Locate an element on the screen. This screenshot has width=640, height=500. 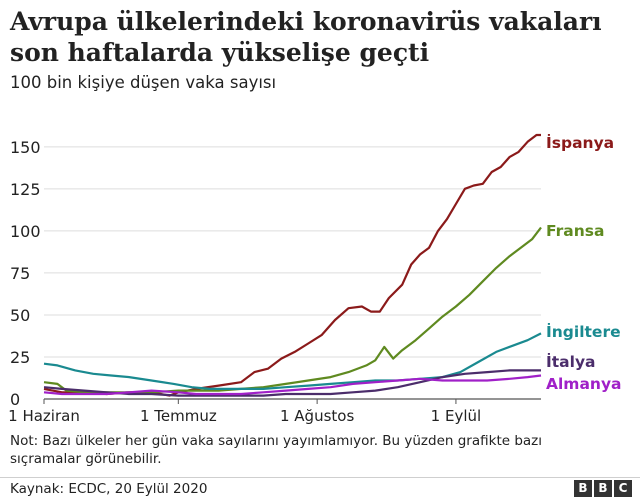
y-tick-label: 50 is located at coordinates (20, 315).